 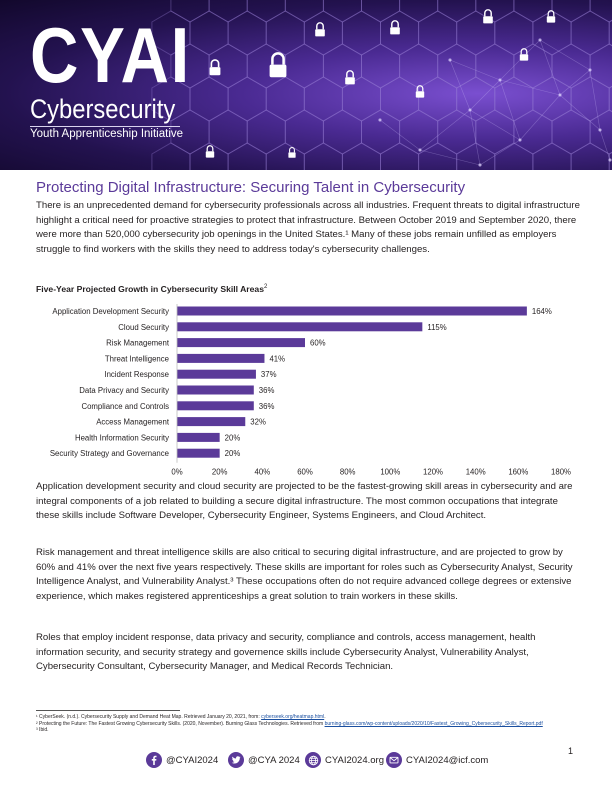 I want to click on footer-facebook: @CYAI2024, so click(x=182, y=760).